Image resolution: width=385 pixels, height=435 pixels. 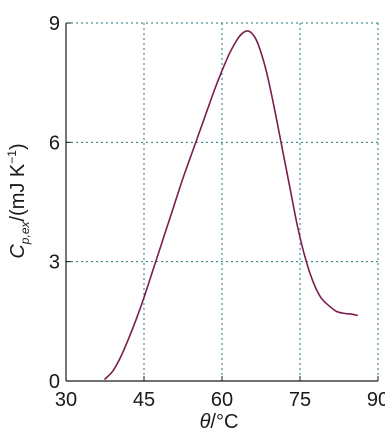 I want to click on x-axis-label-unit: /°C, so click(x=224, y=422).